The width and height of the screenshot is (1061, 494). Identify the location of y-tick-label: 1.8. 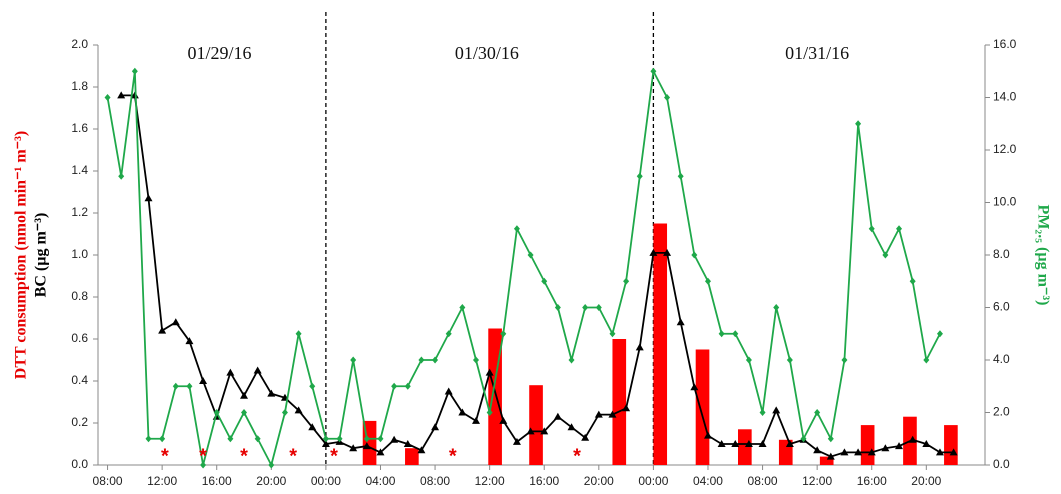
(79, 86).